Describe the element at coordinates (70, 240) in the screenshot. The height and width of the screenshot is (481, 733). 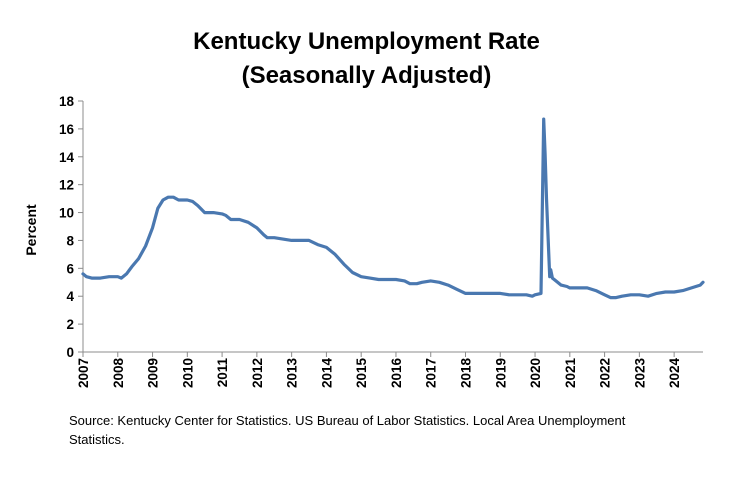
I see `y-tick-label: 8` at that location.